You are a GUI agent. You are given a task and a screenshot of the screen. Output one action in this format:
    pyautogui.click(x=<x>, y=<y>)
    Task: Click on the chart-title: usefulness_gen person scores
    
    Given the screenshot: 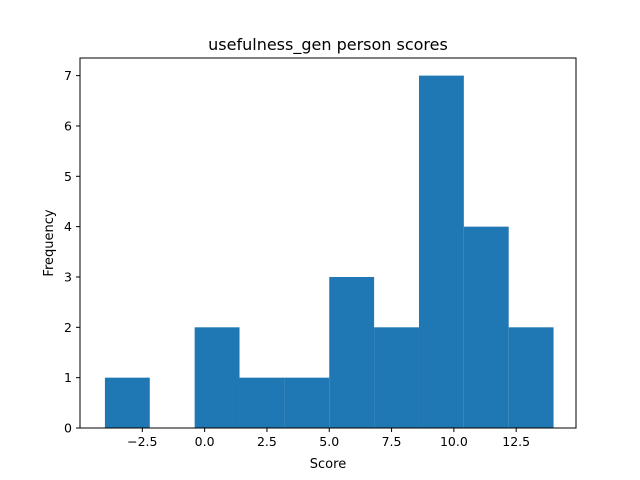 What is the action you would take?
    pyautogui.click(x=328, y=45)
    